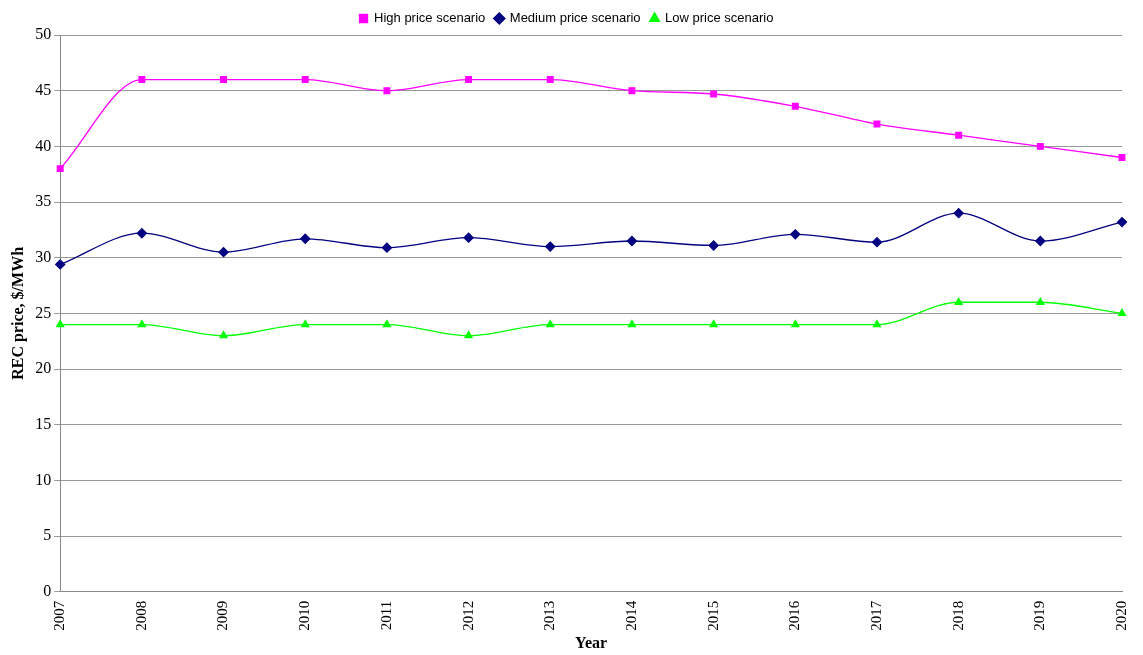 This screenshot has width=1143, height=655. I want to click on x-tick-label: 2009, so click(222, 615).